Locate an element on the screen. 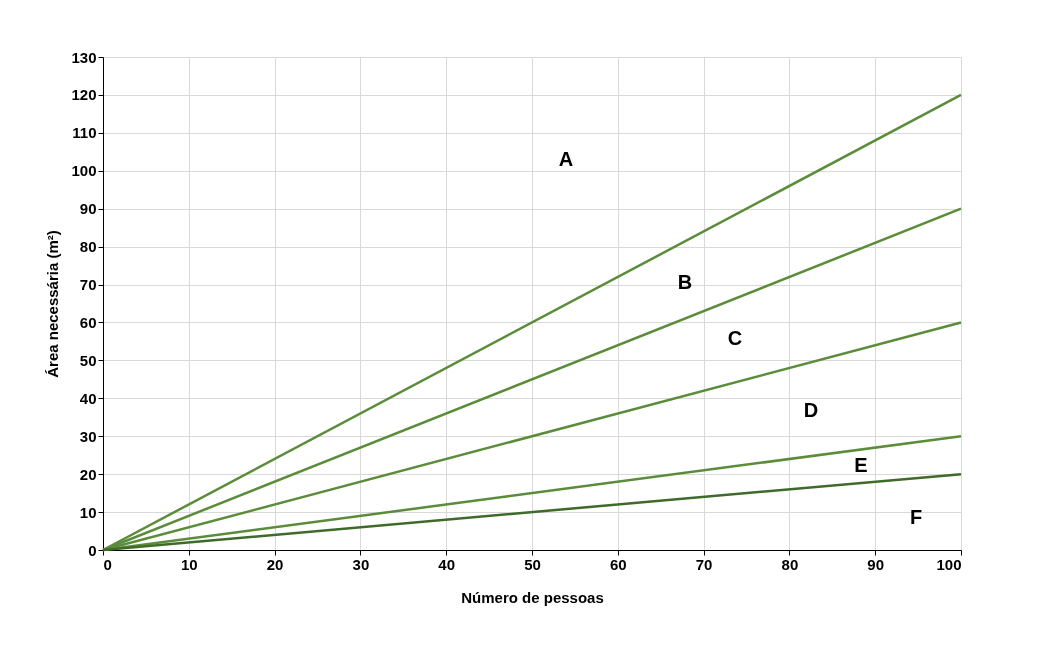 The image size is (1057, 661). y-tick-label: 110 is located at coordinates (84, 133).